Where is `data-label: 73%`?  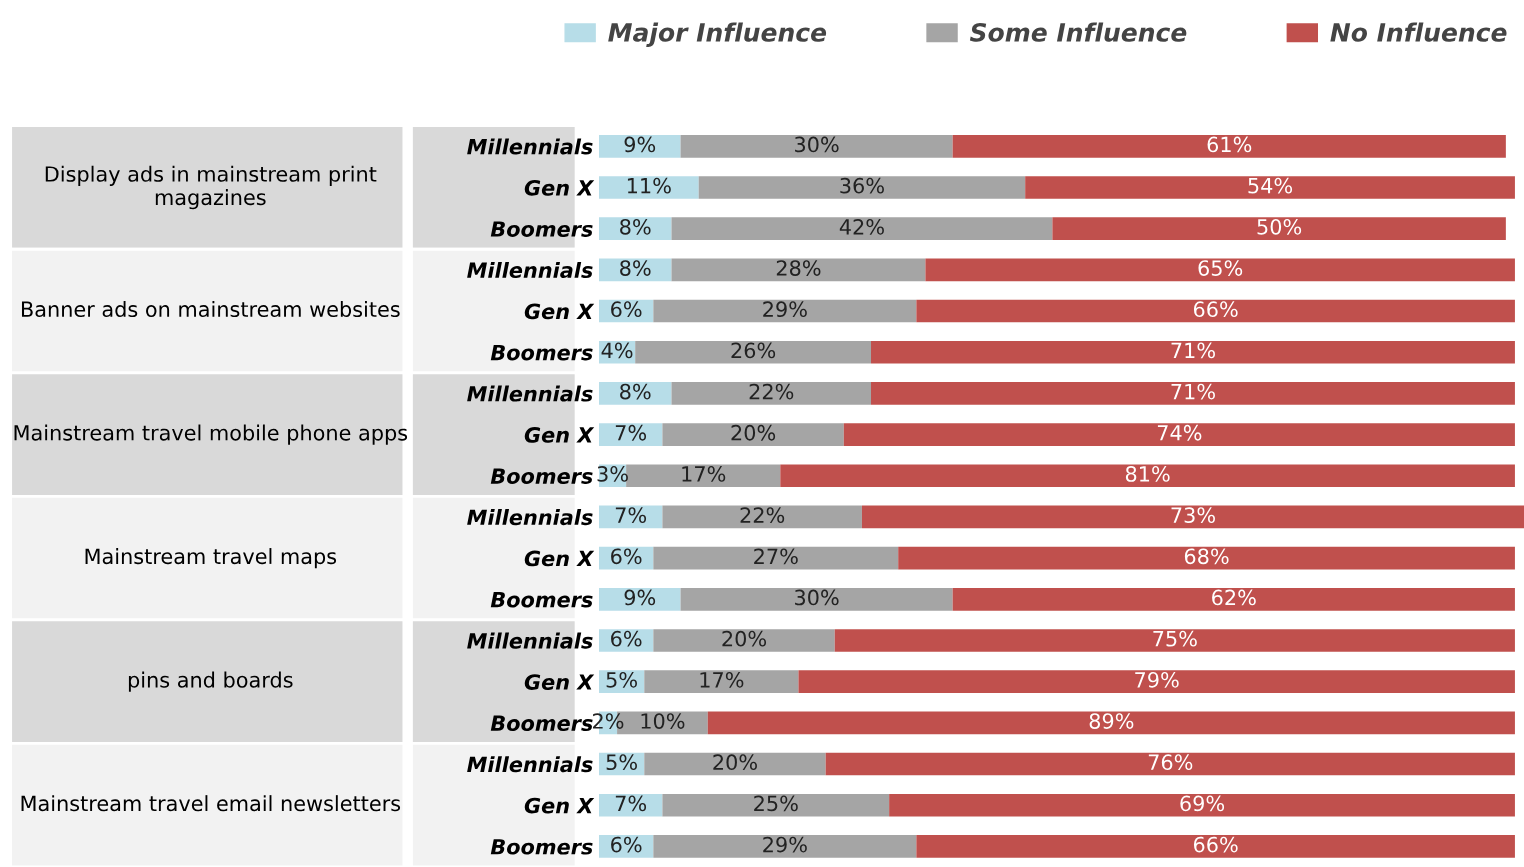 data-label: 73% is located at coordinates (1193, 515).